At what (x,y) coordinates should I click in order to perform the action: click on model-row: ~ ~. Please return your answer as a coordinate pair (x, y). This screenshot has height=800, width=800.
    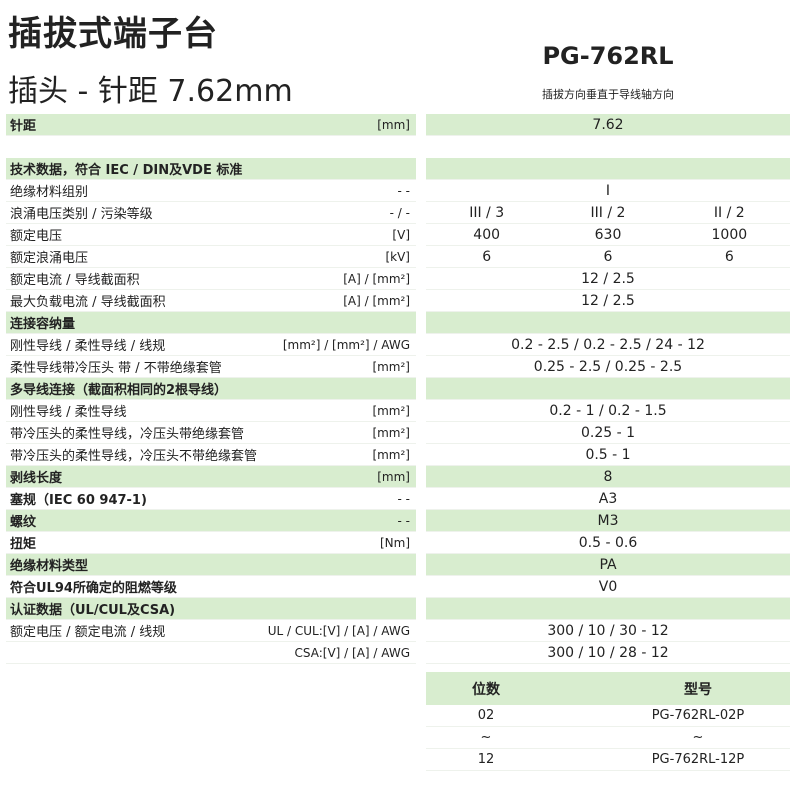
    Looking at the image, I should click on (608, 738).